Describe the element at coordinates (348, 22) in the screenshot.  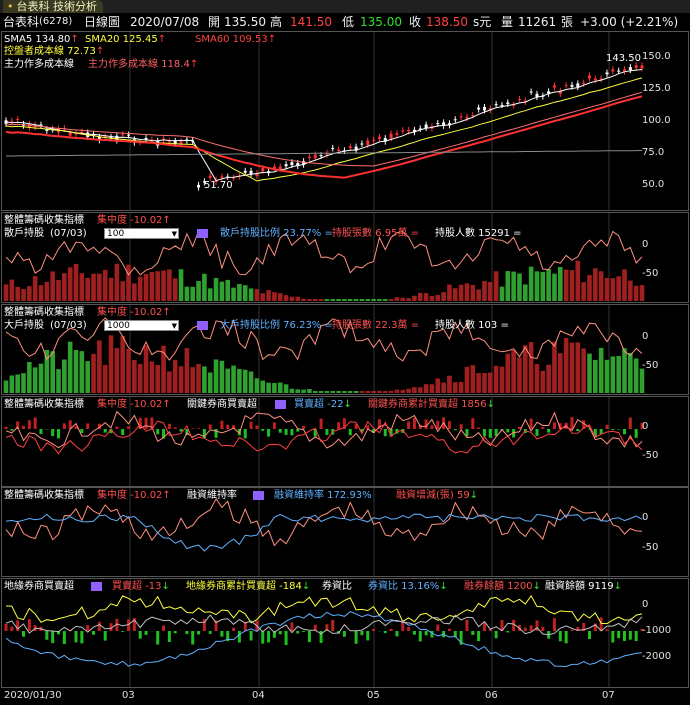
I see `low-label: 低` at that location.